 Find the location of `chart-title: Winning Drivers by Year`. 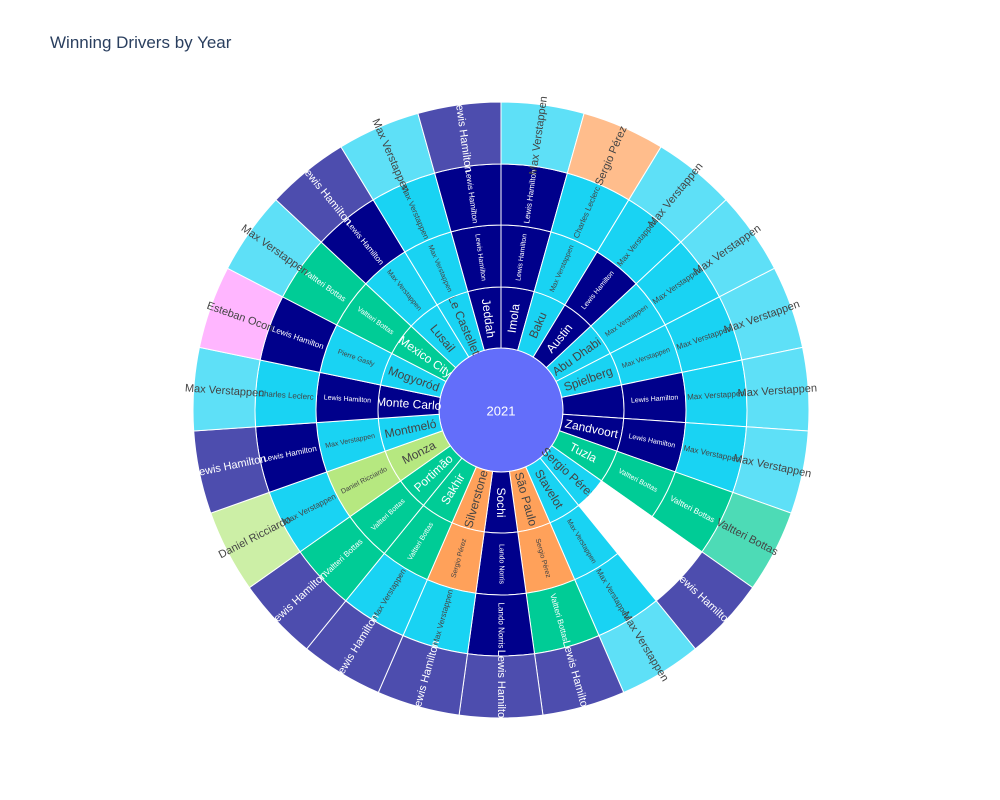

chart-title: Winning Drivers by Year is located at coordinates (141, 42).